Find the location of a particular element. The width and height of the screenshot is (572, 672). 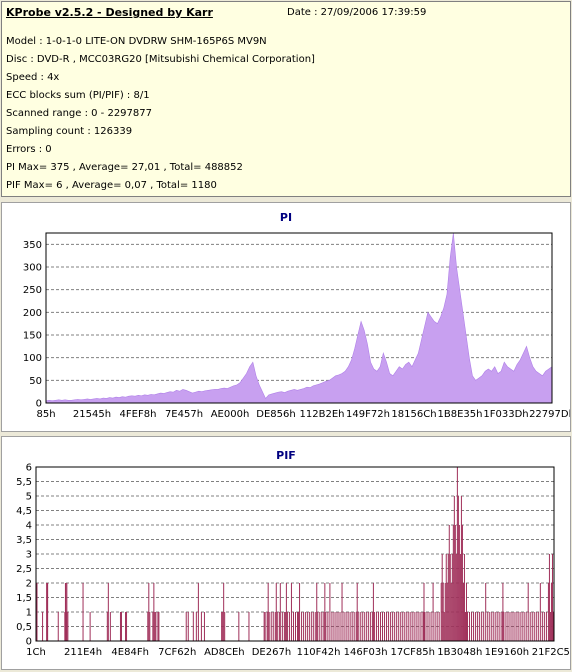

pif-x-tick-label: 1E9160h is located at coordinates (507, 652).